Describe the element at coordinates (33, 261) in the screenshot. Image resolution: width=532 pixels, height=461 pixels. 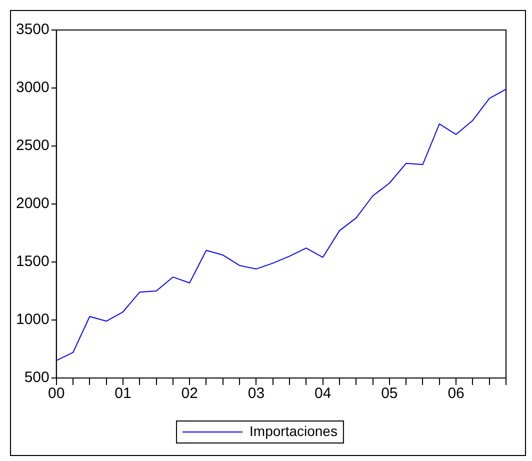
I see `y-tick-label: 1500` at that location.